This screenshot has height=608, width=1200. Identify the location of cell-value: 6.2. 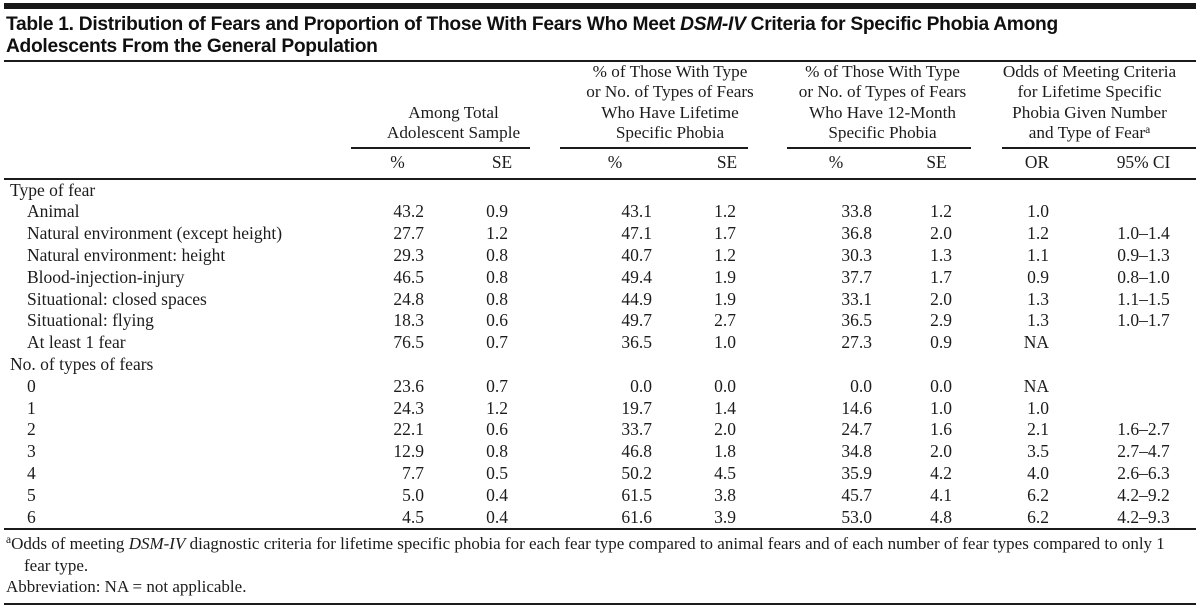
(1038, 494).